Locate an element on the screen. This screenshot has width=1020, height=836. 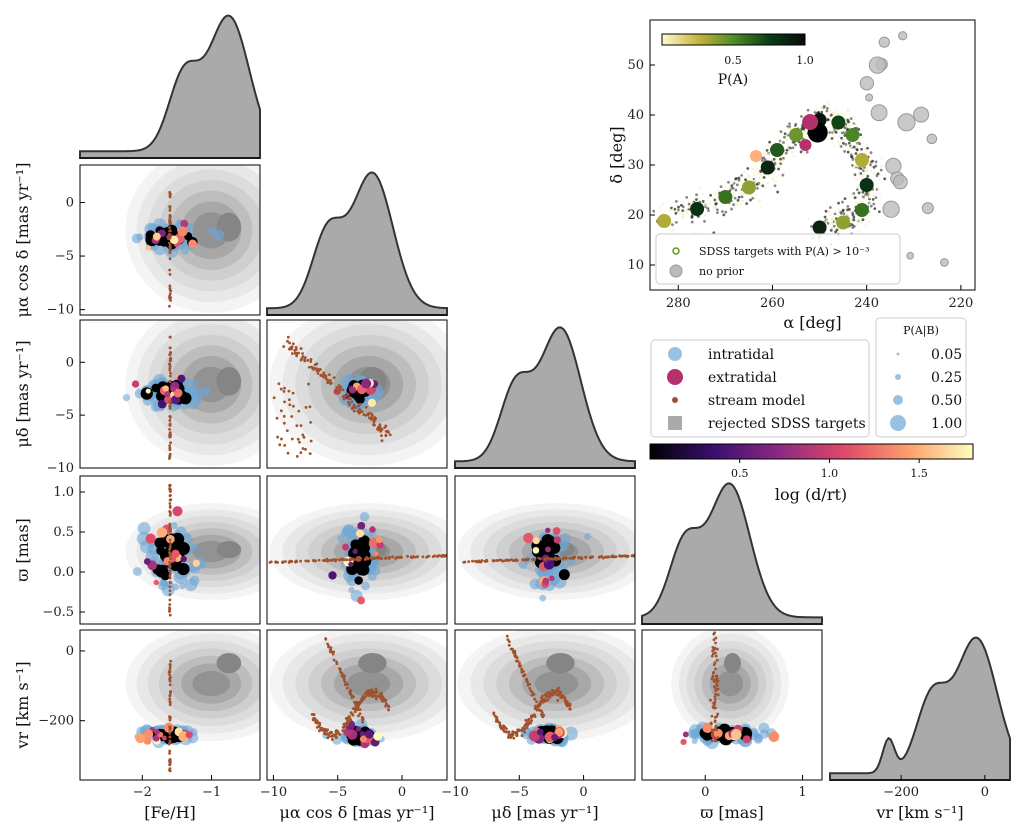
panel-pmra-vs-pmdec is located at coordinates (357, 394).